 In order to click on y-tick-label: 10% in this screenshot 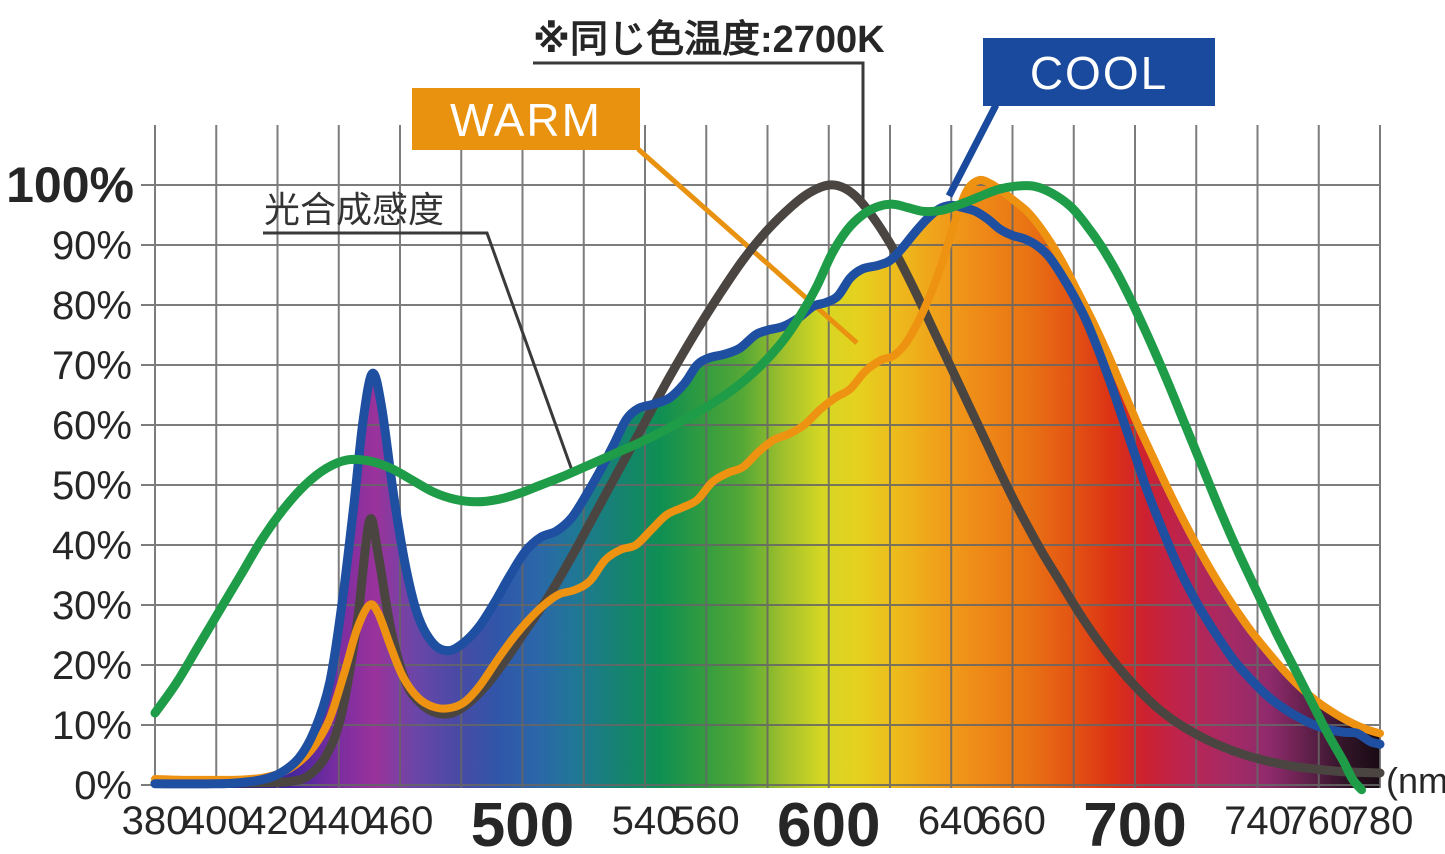, I will do `click(92, 726)`.